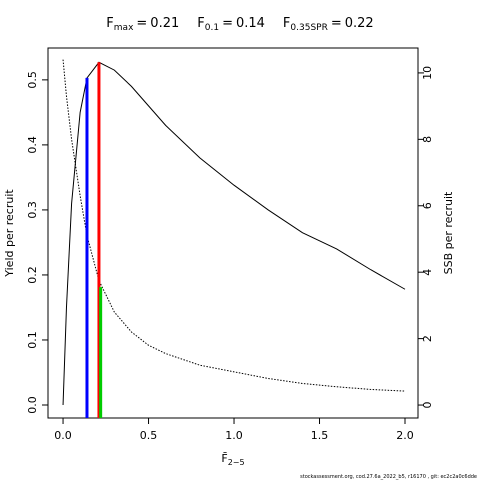 The width and height of the screenshot is (480, 480). Describe the element at coordinates (250, 23) in the screenshot. I see `title-value: 0.14` at that location.